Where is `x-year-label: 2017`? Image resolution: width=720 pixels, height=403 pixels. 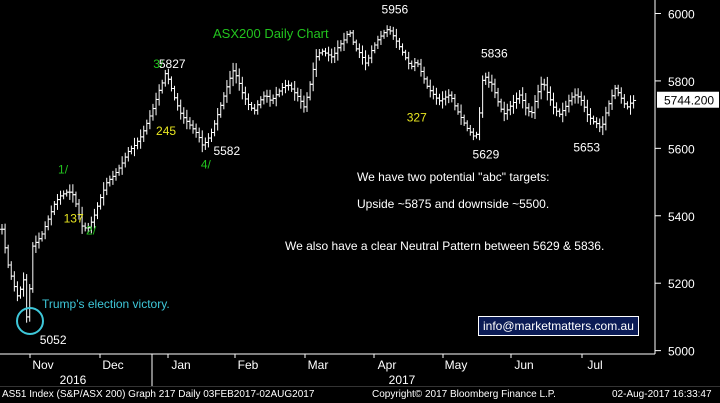 x-year-label: 2017 is located at coordinates (402, 380).